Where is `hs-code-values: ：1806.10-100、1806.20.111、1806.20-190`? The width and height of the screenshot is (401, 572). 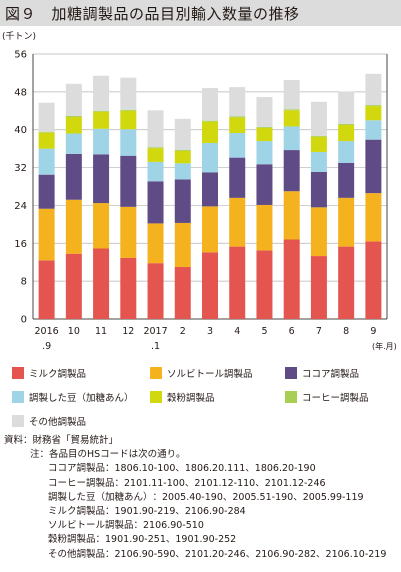 hs-code-values: ：1806.10-100、1806.20.111、1806.20-190 is located at coordinates (210, 469).